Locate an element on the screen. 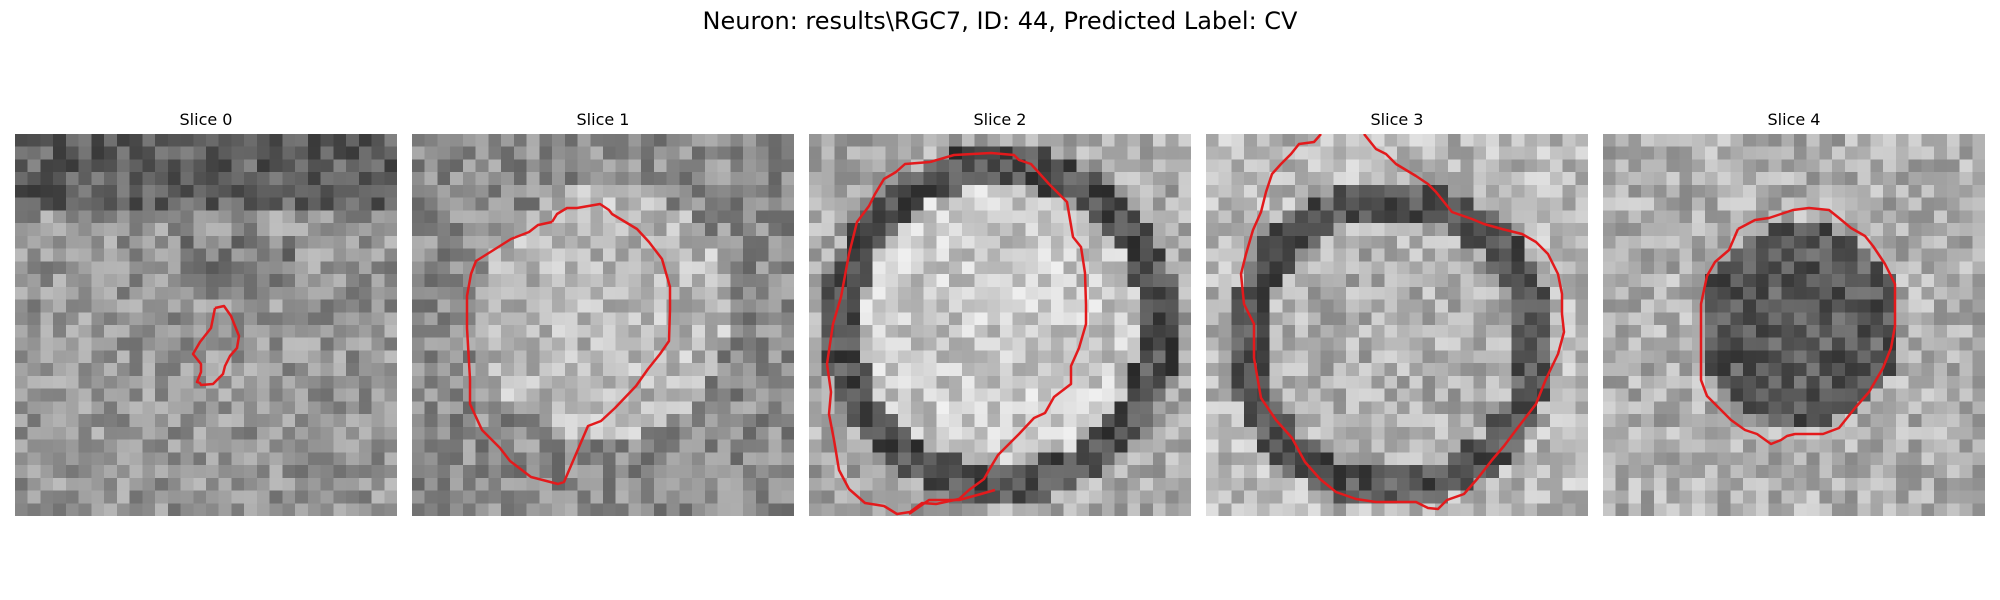 The height and width of the screenshot is (600, 2000). slice-title-2: Slice 2 is located at coordinates (1000, 119).